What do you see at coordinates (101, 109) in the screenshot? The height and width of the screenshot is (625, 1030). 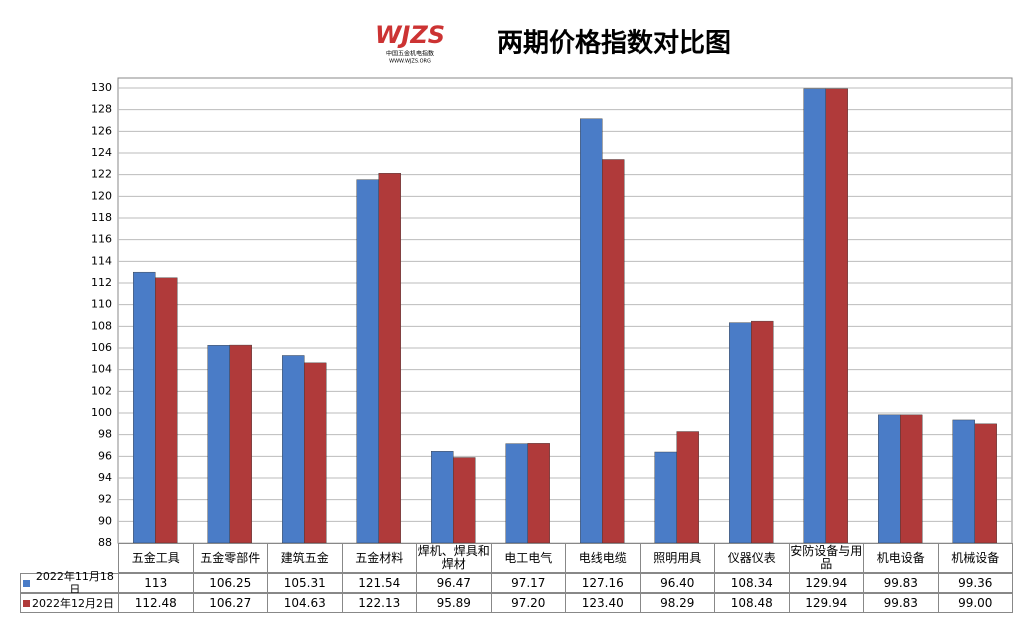 I see `y-tick-label: 128` at bounding box center [101, 109].